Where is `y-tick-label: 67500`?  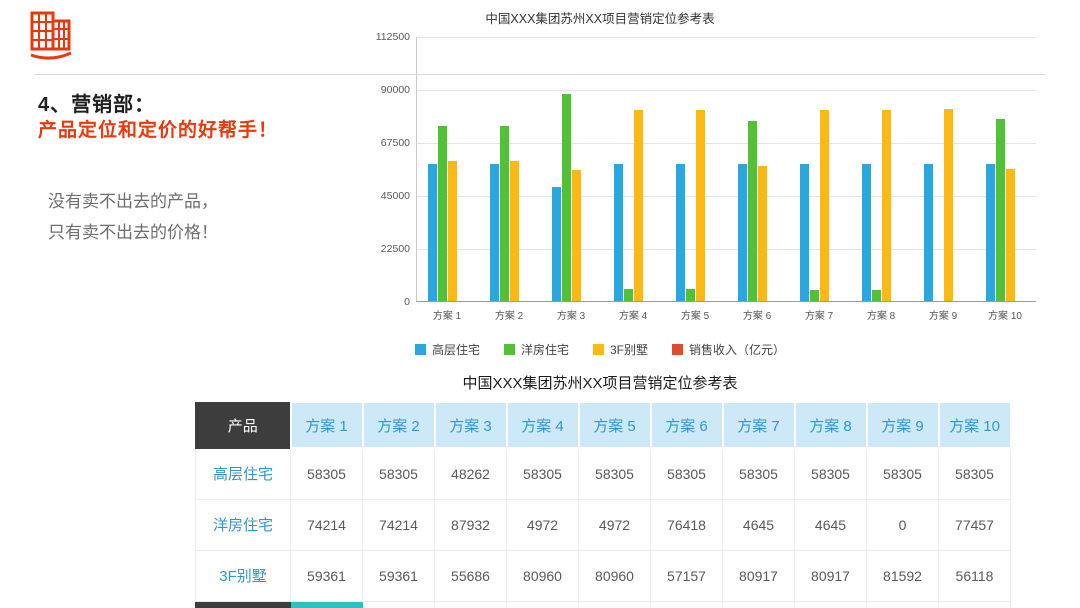
y-tick-label: 67500 is located at coordinates (395, 143).